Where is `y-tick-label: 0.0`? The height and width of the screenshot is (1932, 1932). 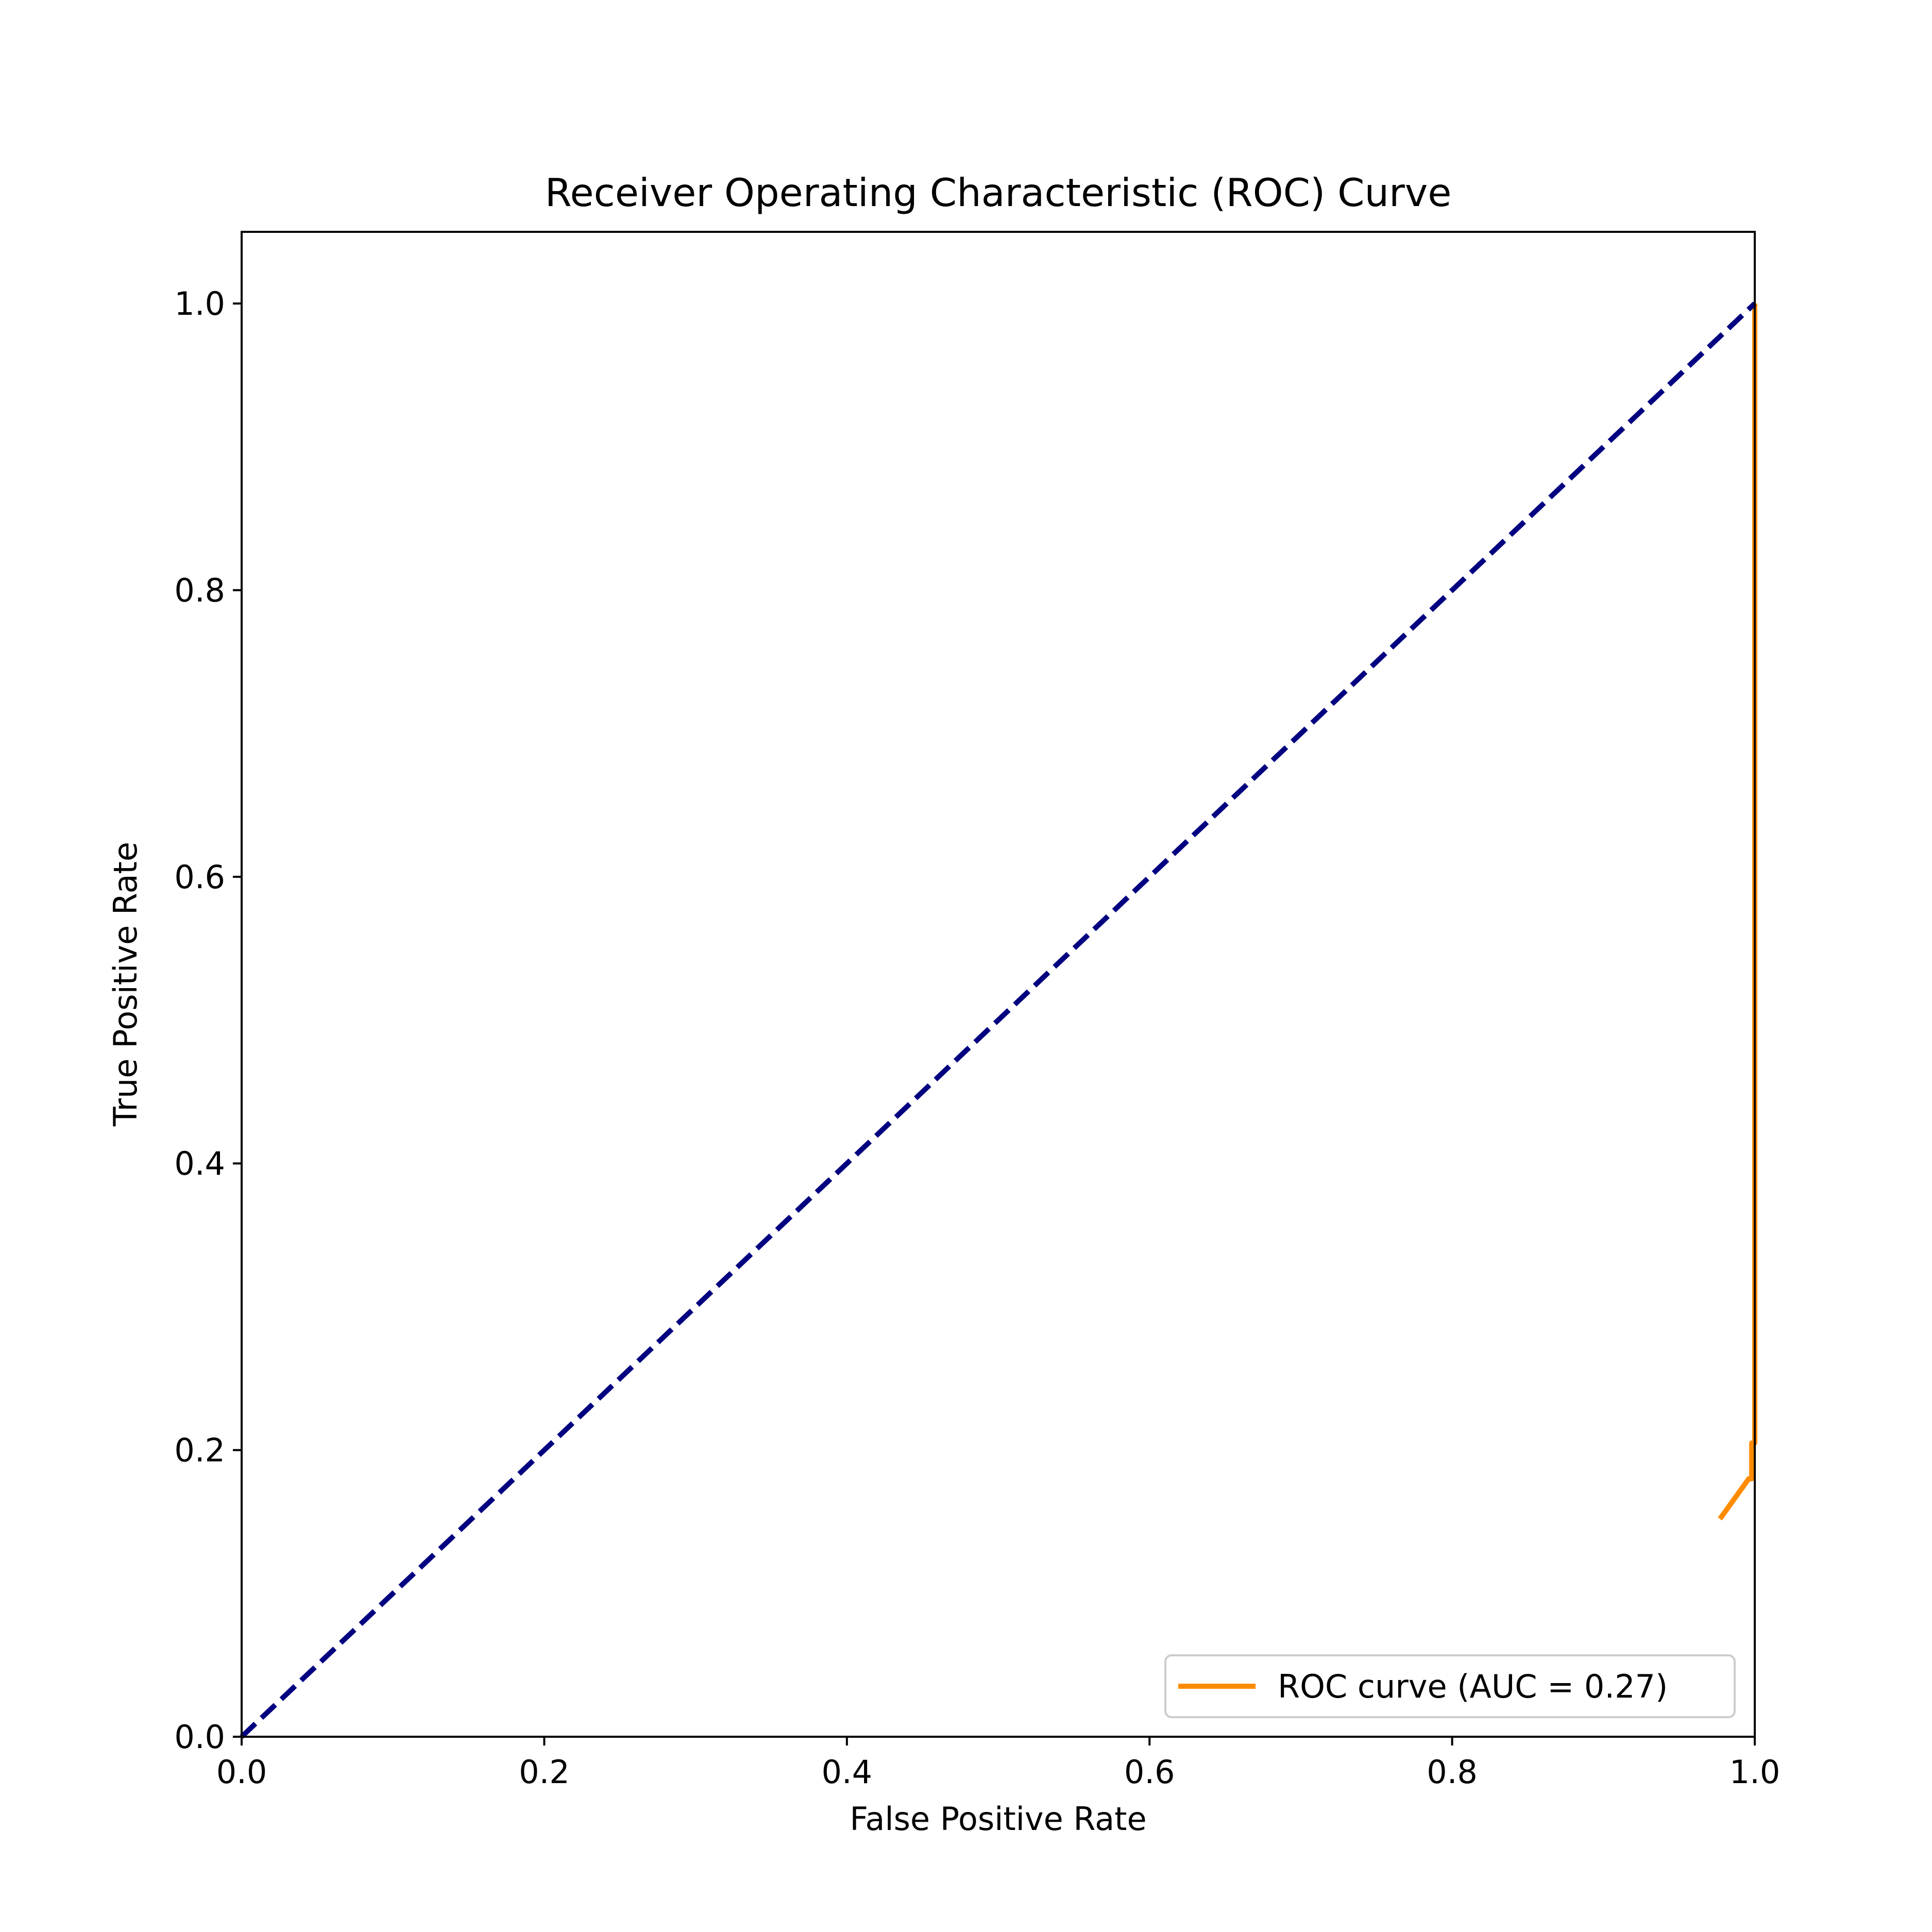 y-tick-label: 0.0 is located at coordinates (199, 1737).